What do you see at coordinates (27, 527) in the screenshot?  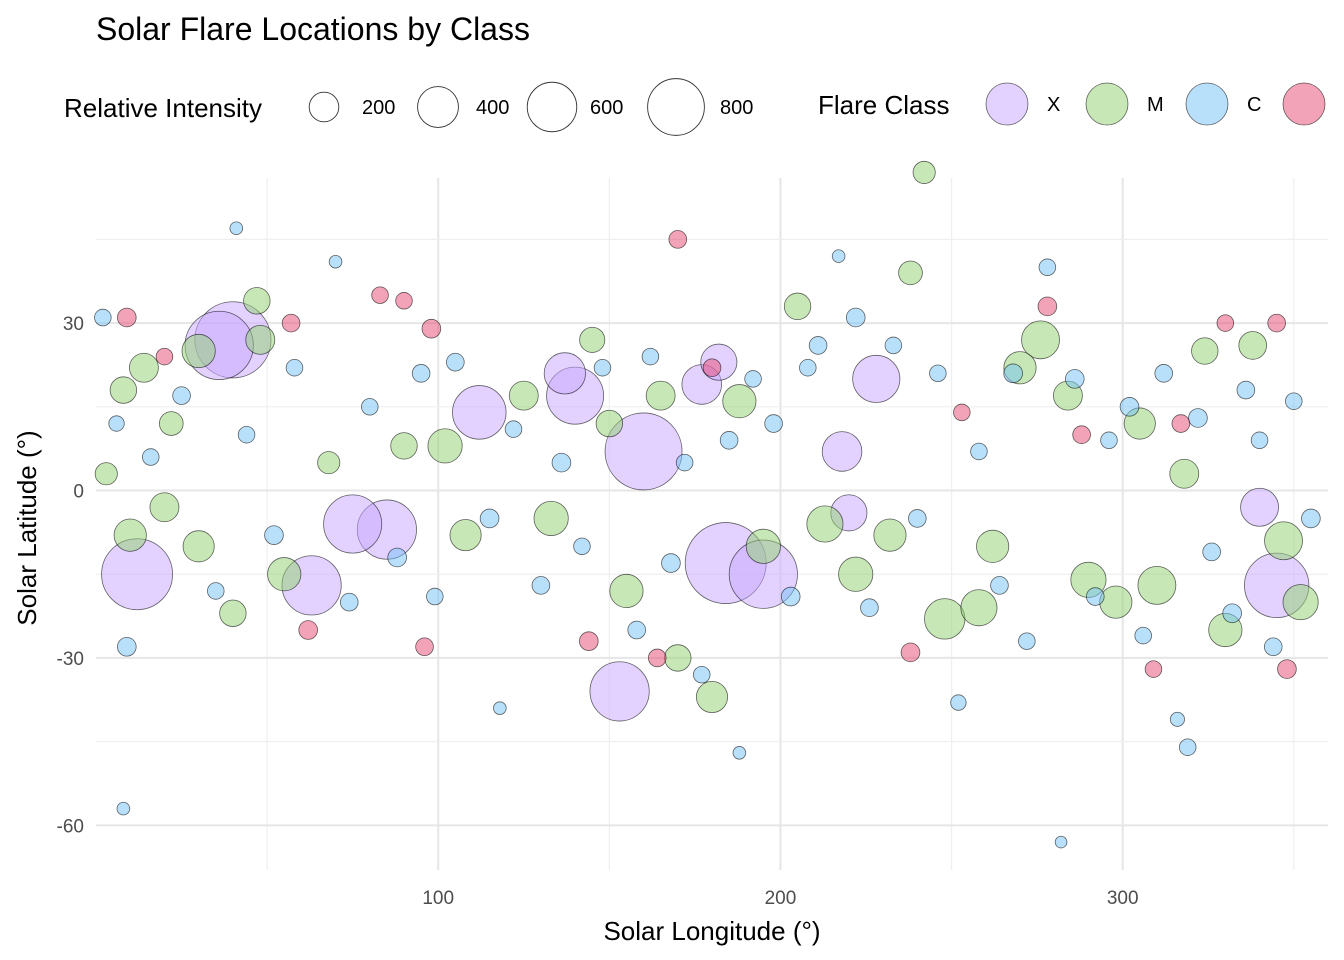 I see `y-axis-title: Solar Latitude (°)` at bounding box center [27, 527].